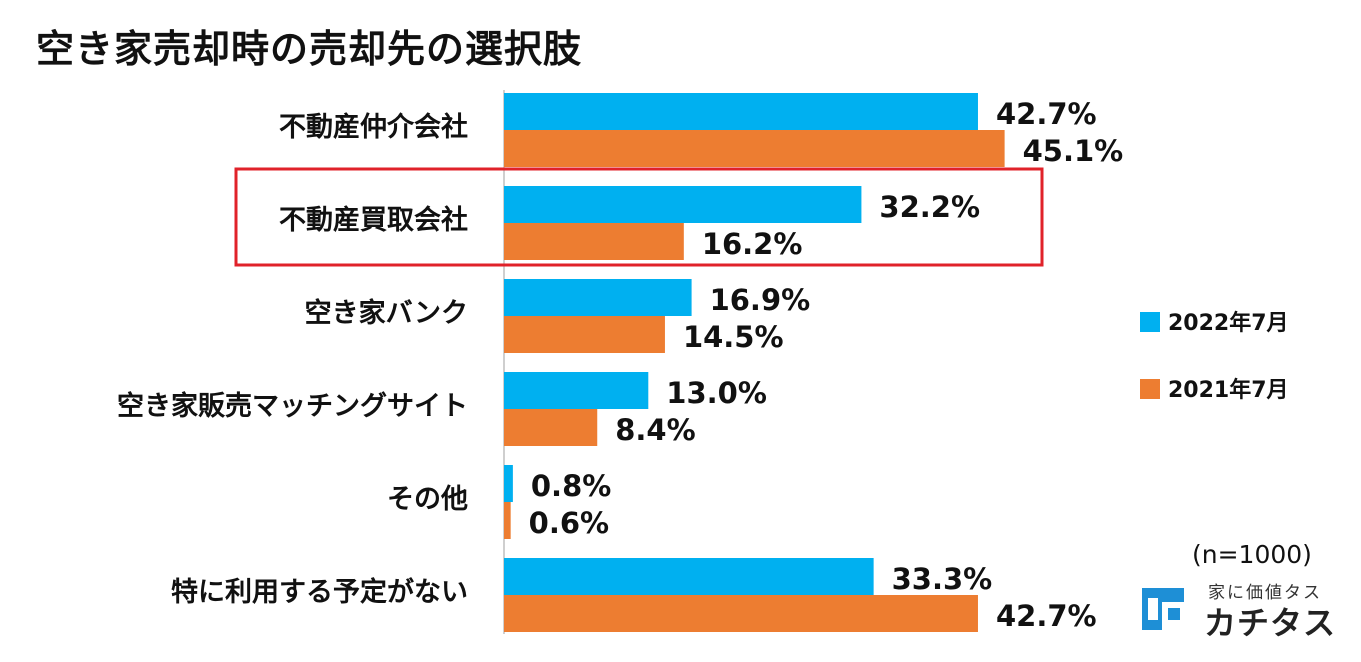 The height and width of the screenshot is (662, 1361). Describe the element at coordinates (733, 337) in the screenshot. I see `data-label: 14.5%` at that location.